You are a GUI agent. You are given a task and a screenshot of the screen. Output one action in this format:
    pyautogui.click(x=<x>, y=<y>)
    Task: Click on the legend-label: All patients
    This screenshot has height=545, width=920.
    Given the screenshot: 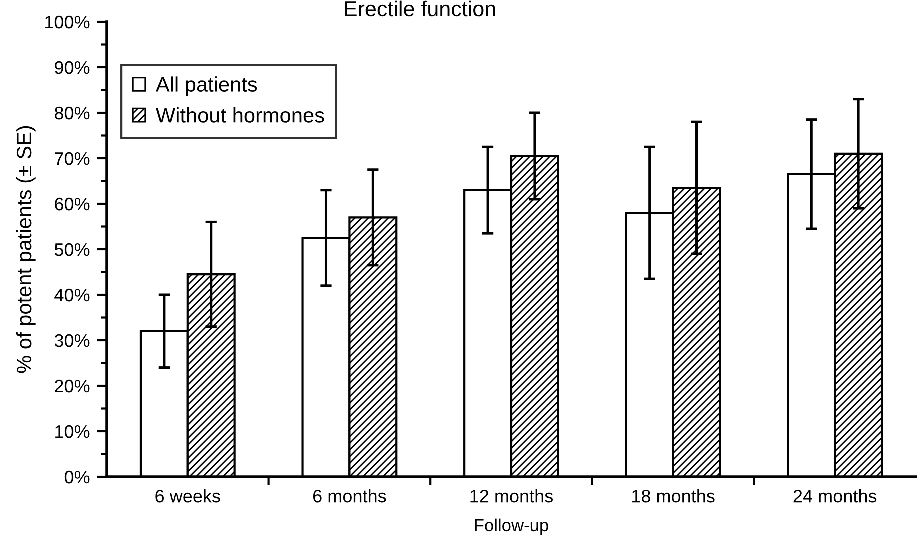 What is the action you would take?
    pyautogui.click(x=207, y=86)
    